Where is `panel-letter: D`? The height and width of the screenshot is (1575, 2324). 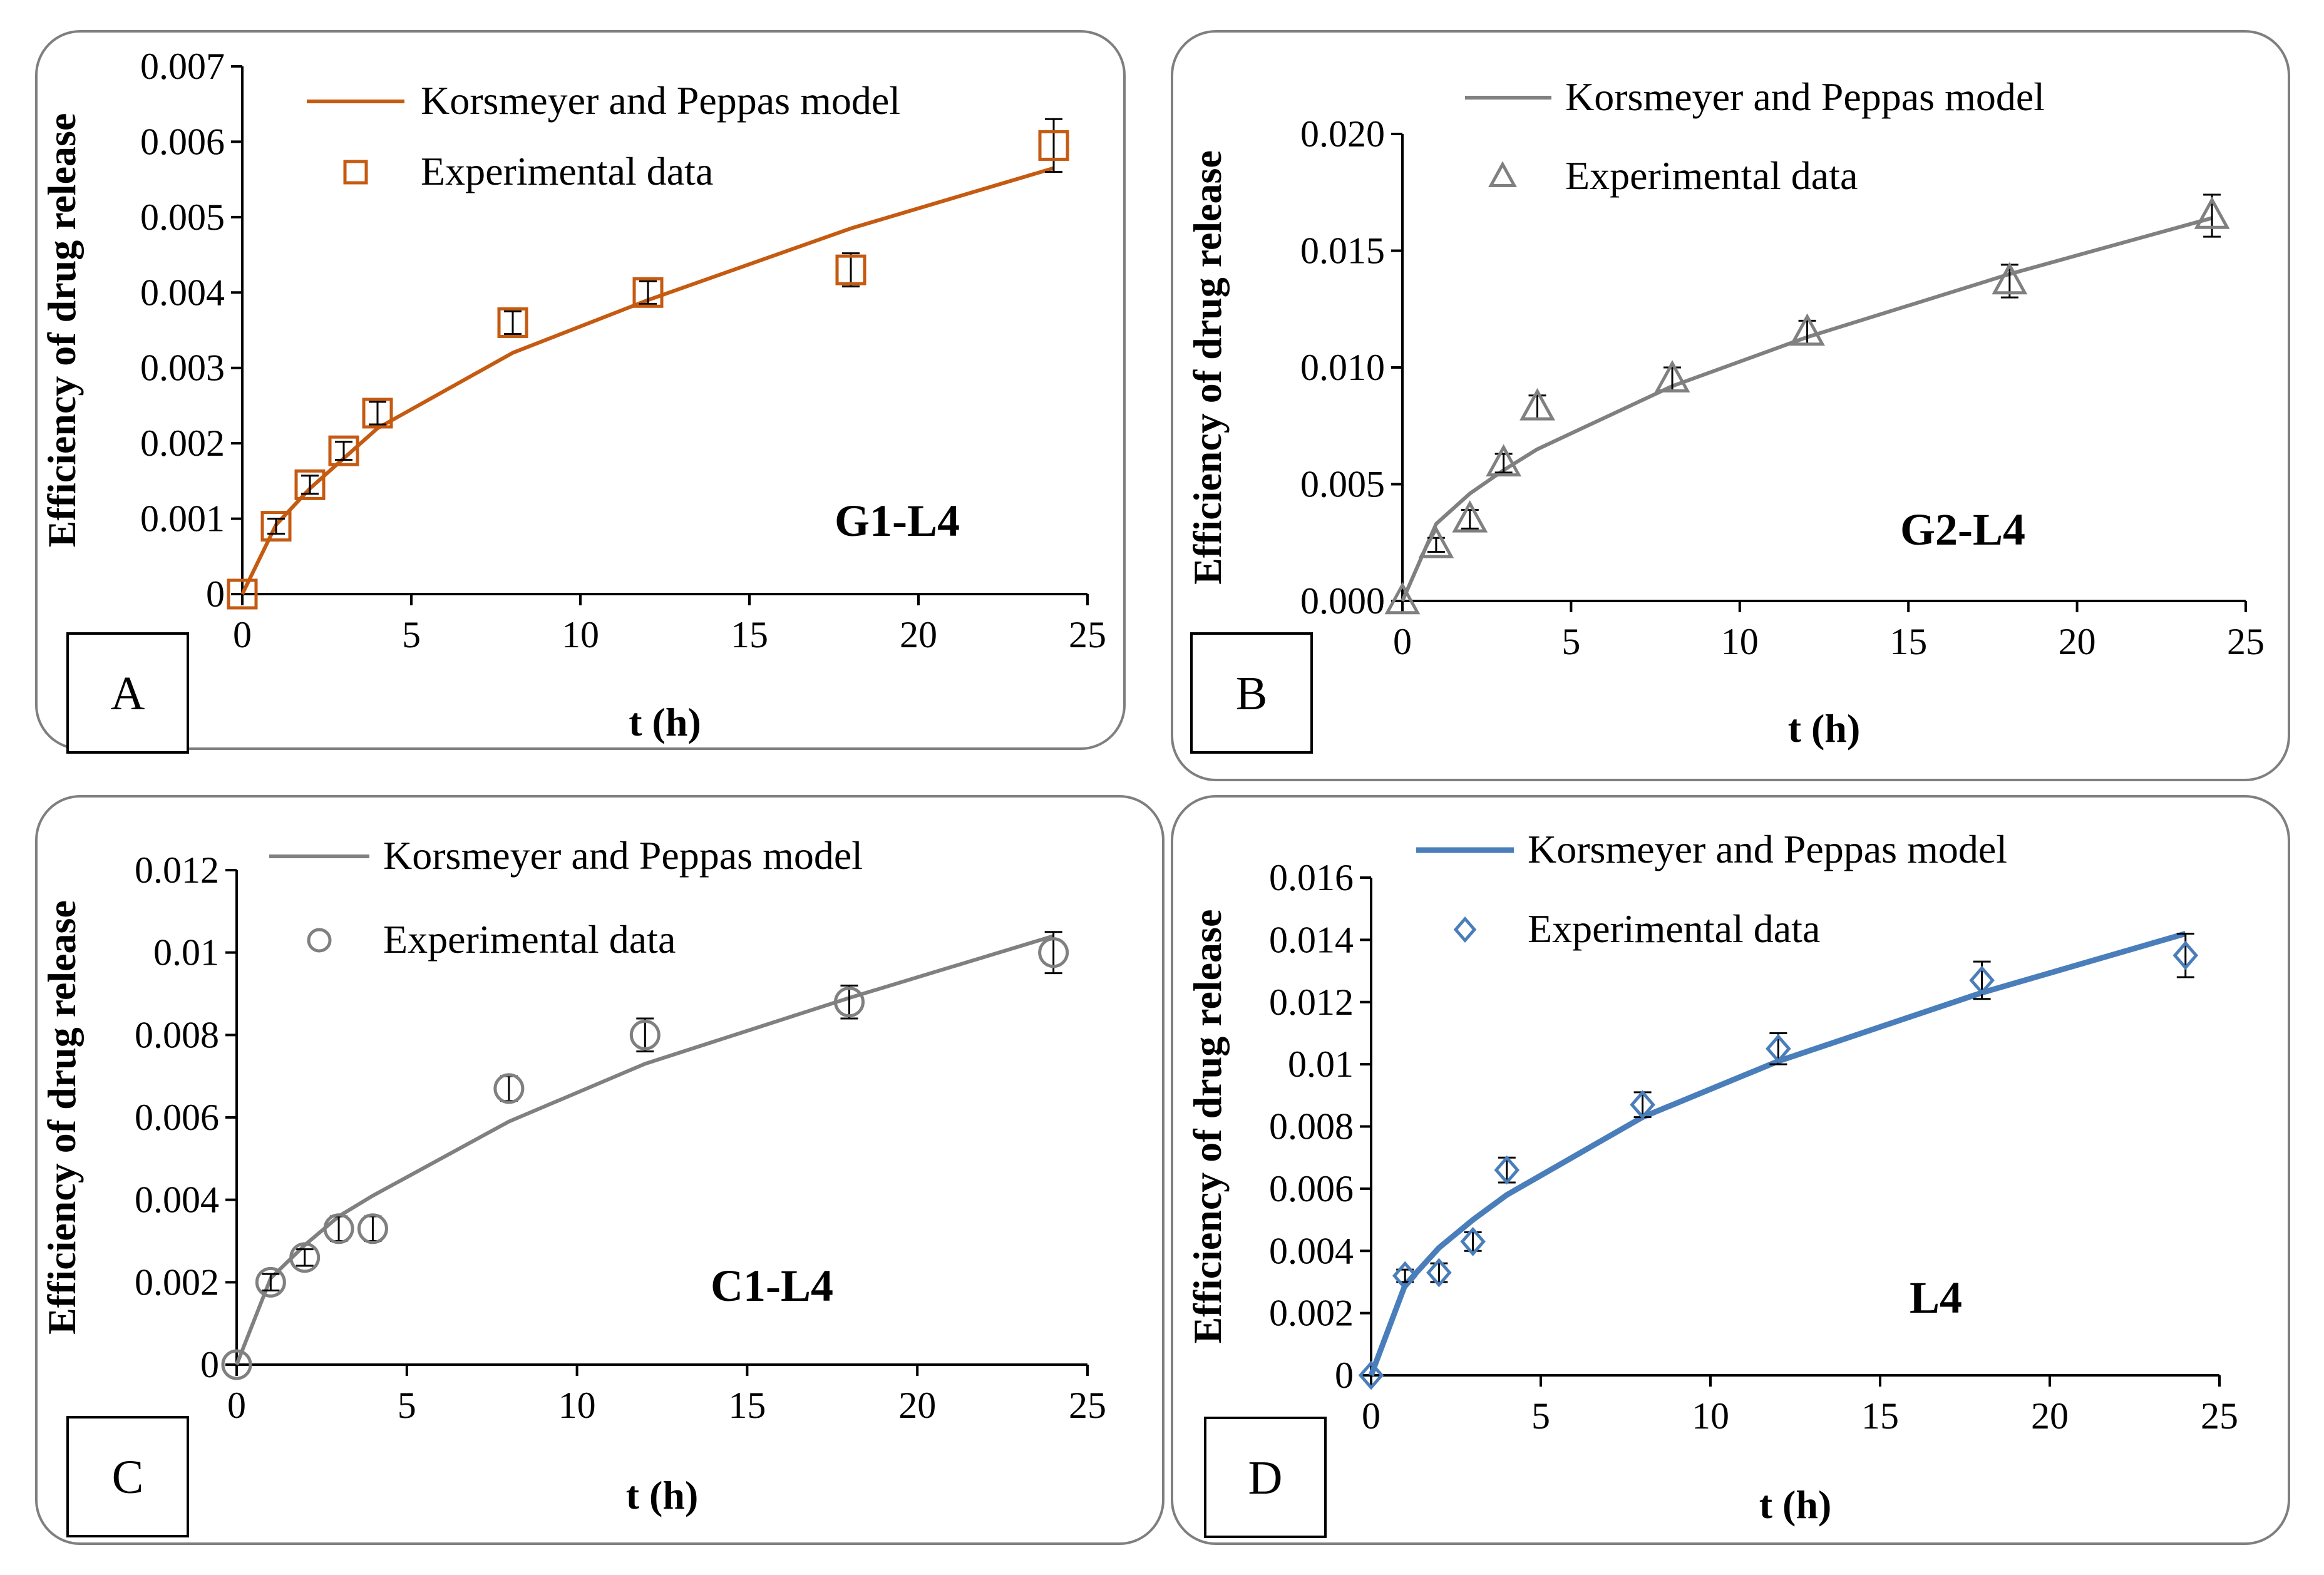
panel-letter: D is located at coordinates (1265, 1478).